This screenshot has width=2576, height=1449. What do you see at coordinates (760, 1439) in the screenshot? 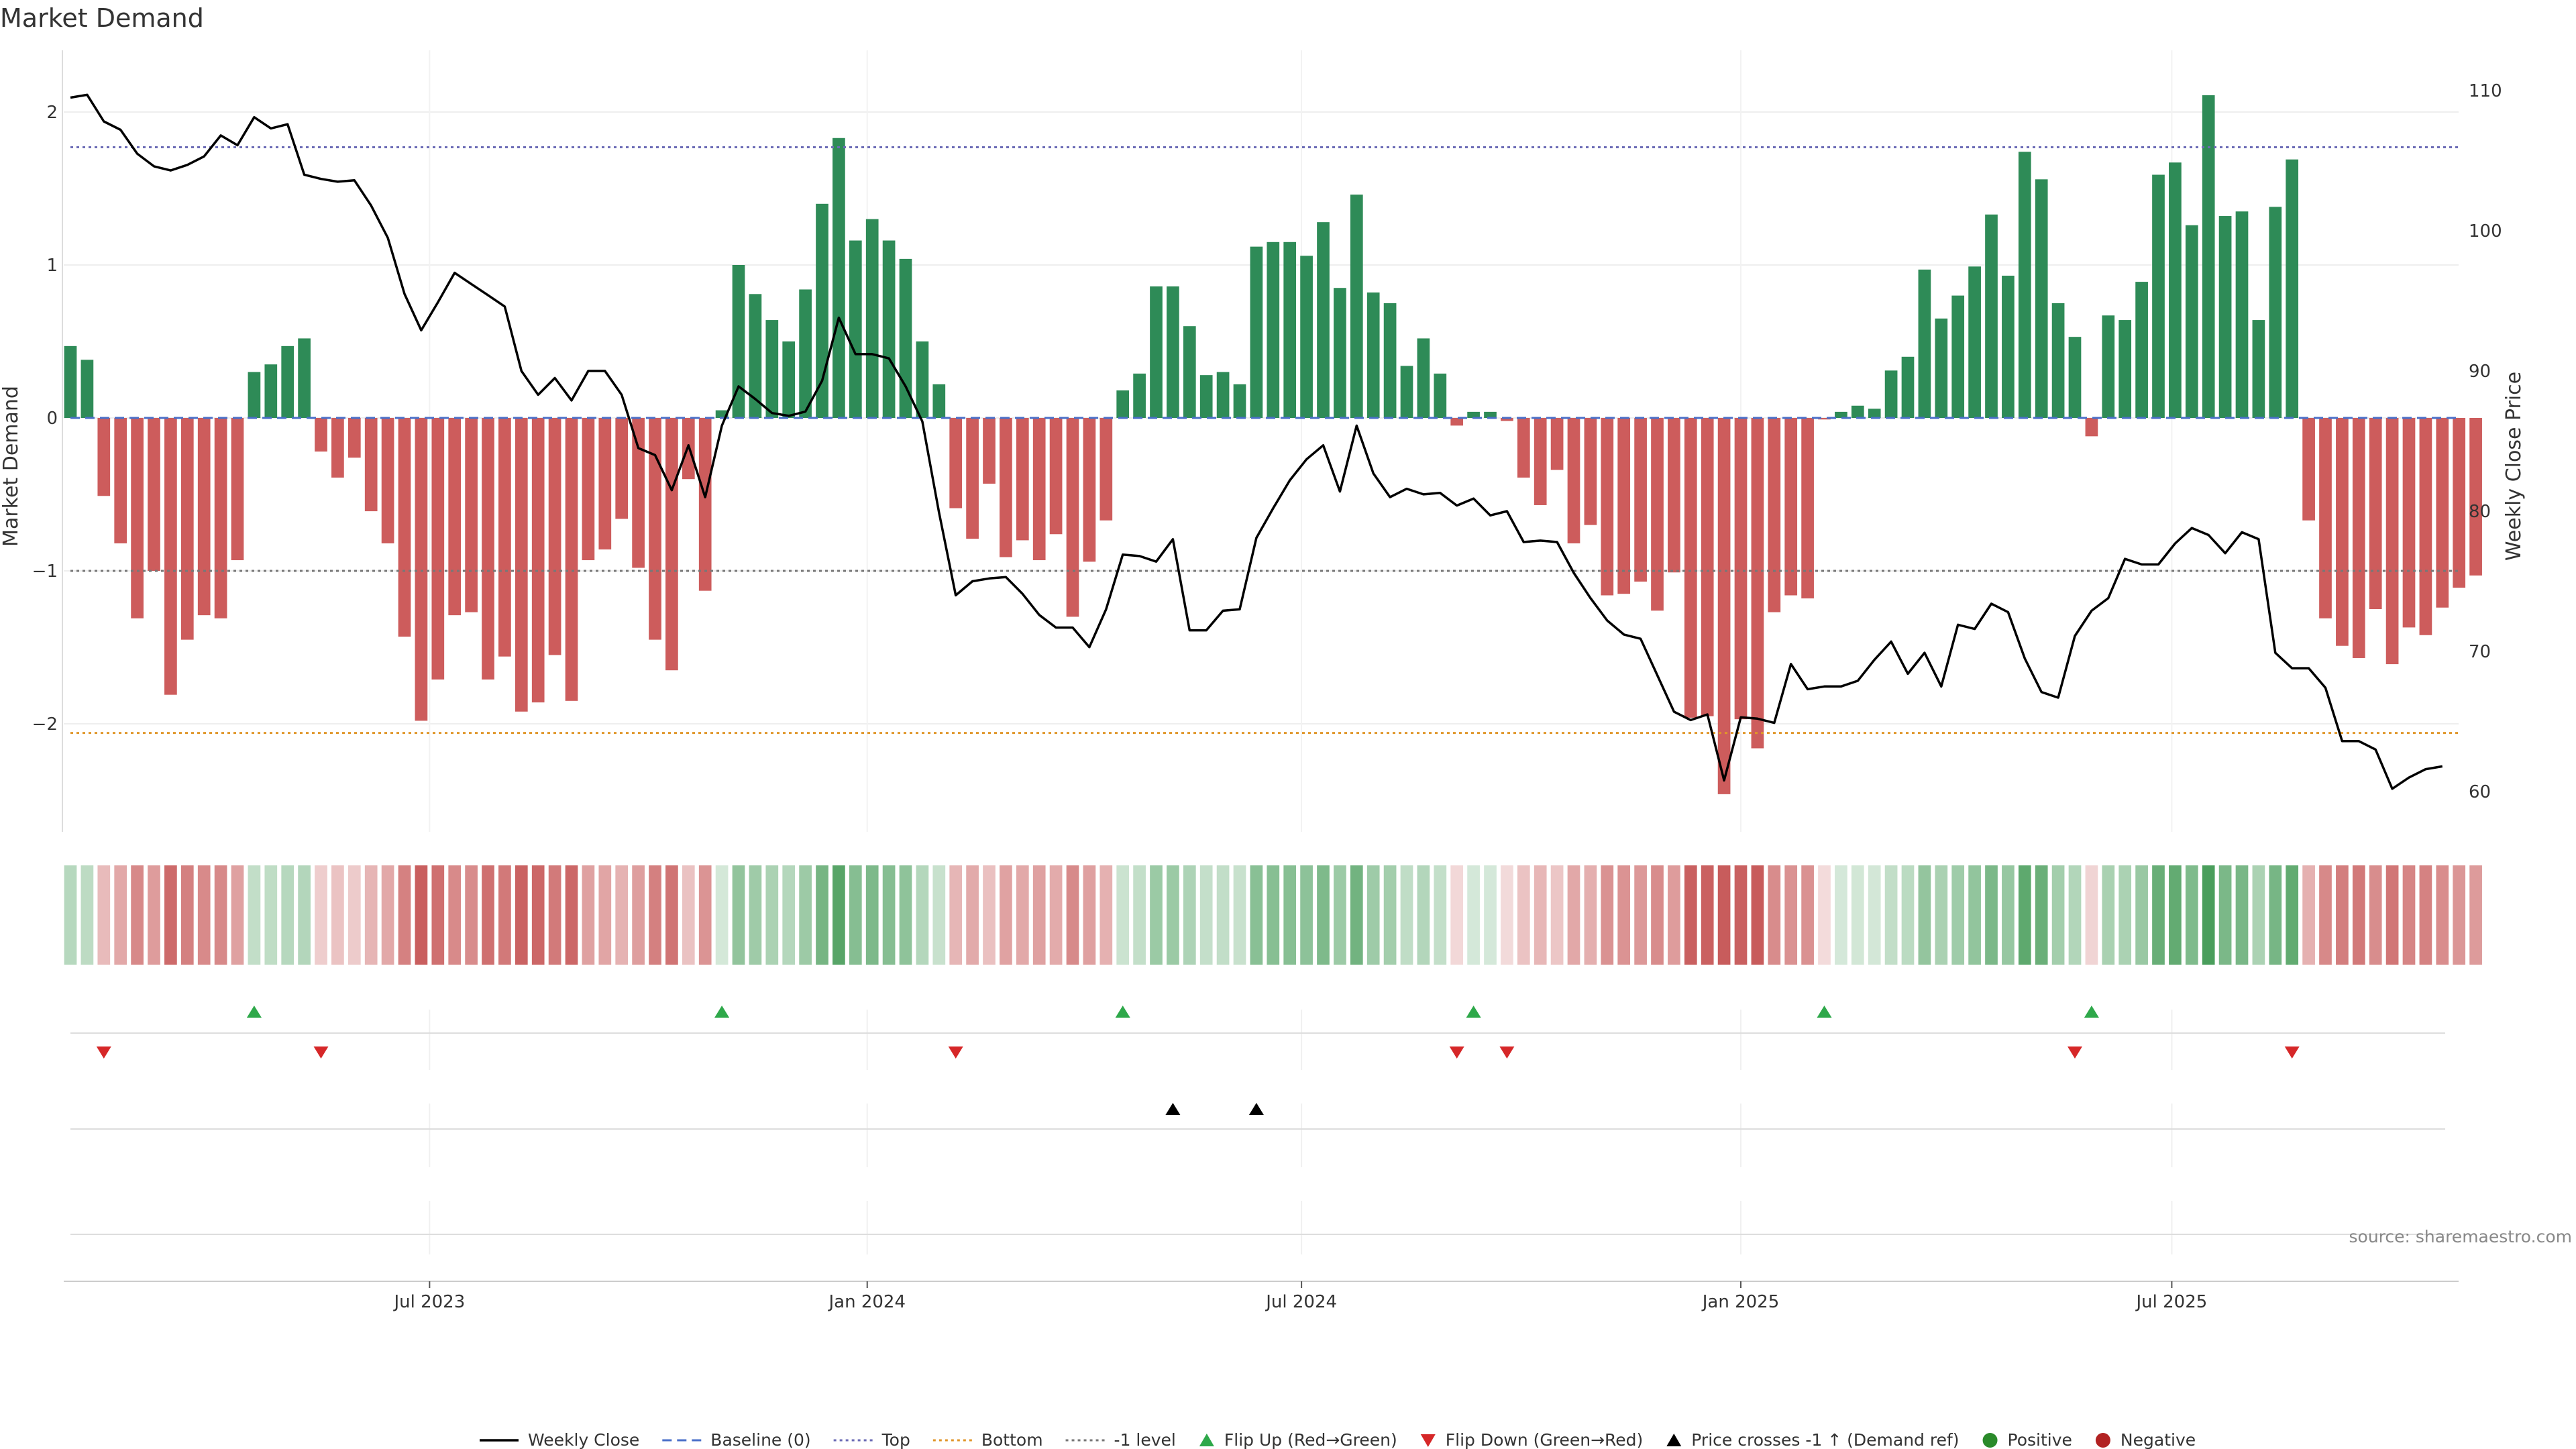
I see `legend-label: Baseline (0)` at bounding box center [760, 1439].